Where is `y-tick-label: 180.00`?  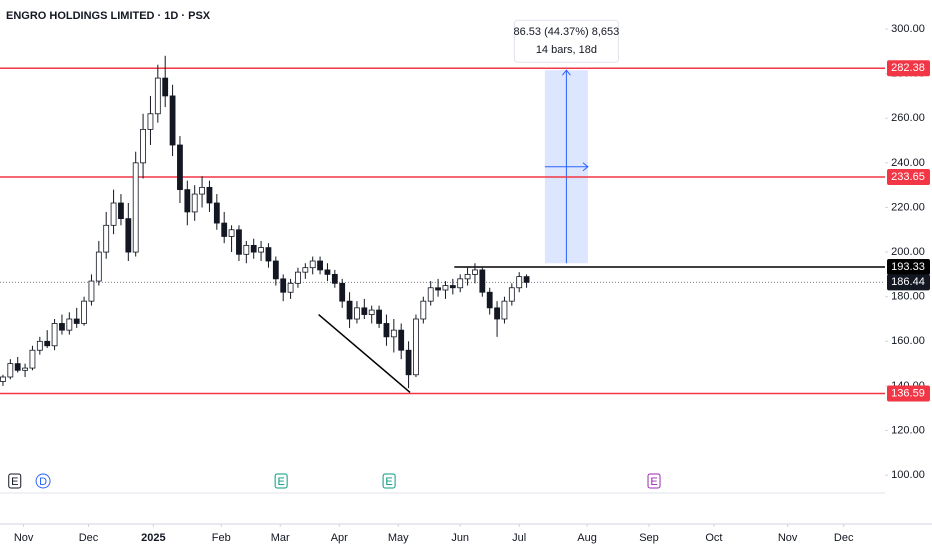
y-tick-label: 180.00 is located at coordinates (908, 297).